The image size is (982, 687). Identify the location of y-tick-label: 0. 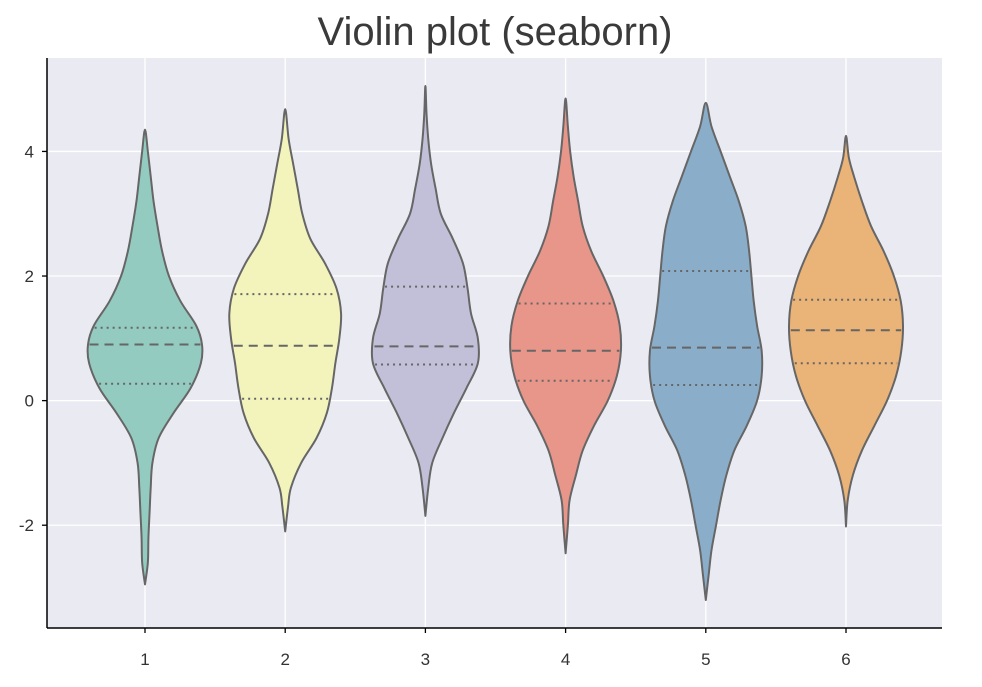
(29, 401).